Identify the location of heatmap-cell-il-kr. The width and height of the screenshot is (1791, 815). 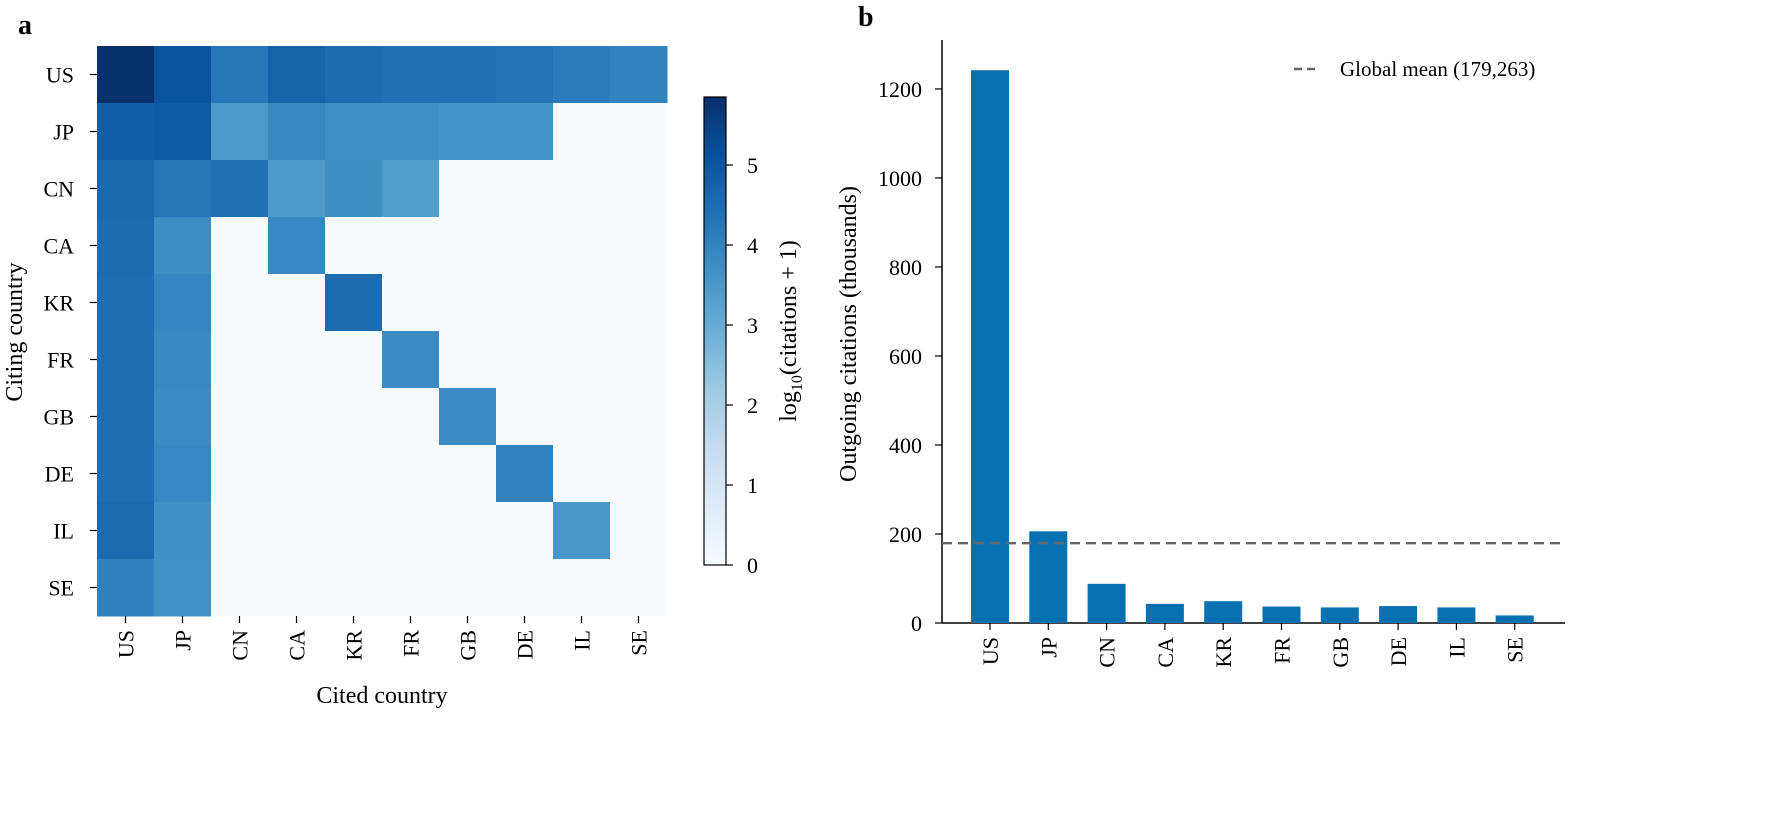
(354, 531).